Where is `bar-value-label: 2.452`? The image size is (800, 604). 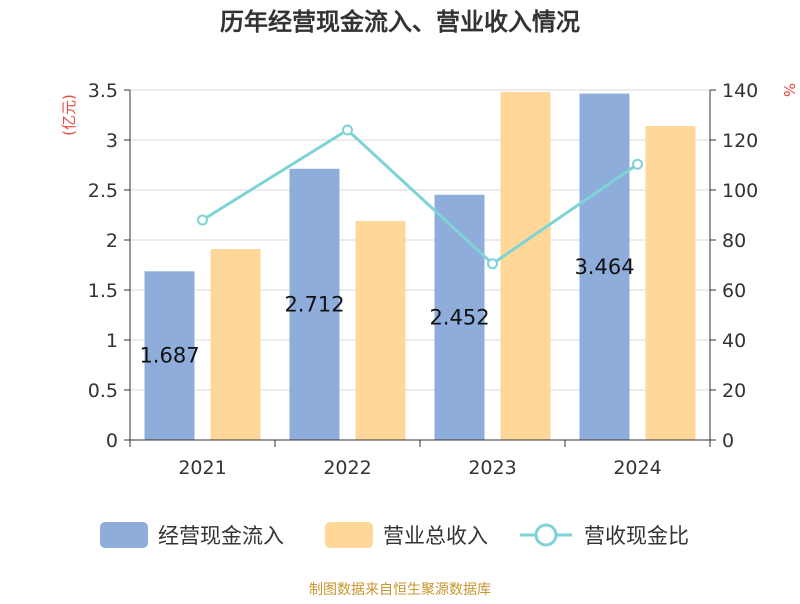 bar-value-label: 2.452 is located at coordinates (459, 317).